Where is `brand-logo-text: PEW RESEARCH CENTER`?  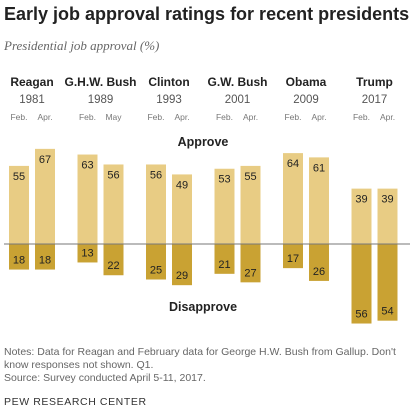 brand-logo-text: PEW RESEARCH CENTER is located at coordinates (75, 402).